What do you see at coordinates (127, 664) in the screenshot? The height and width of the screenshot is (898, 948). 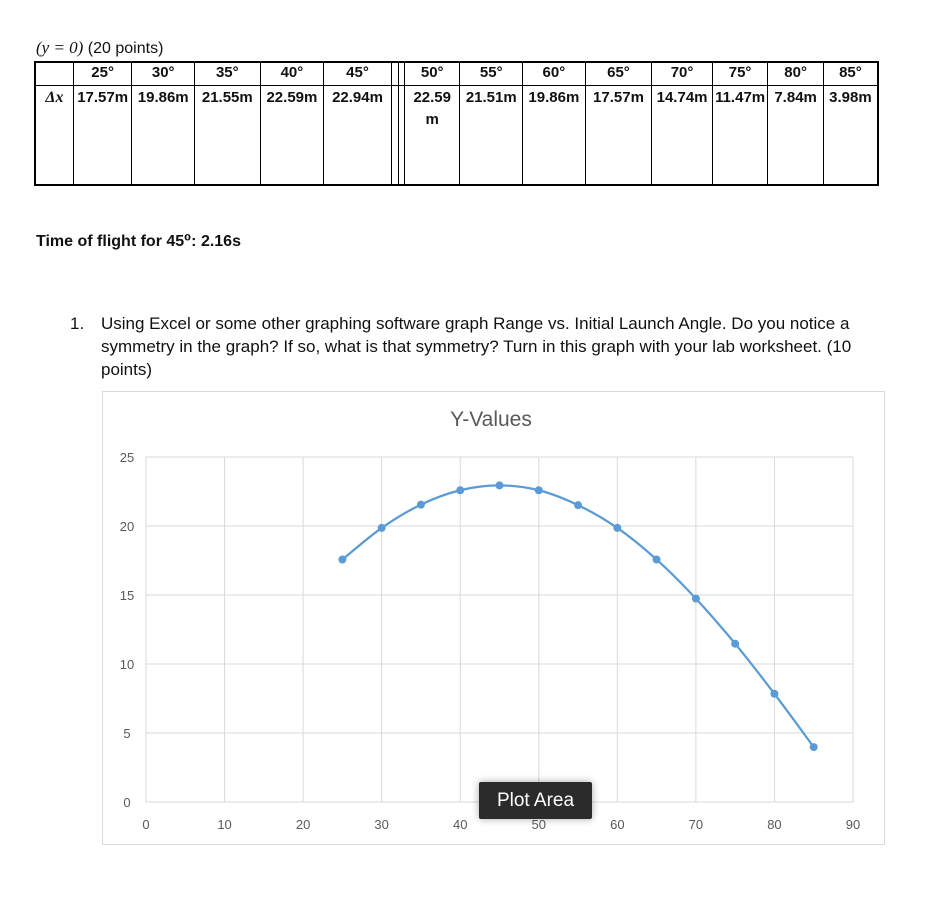 I see `y-tick-label: 10` at bounding box center [127, 664].